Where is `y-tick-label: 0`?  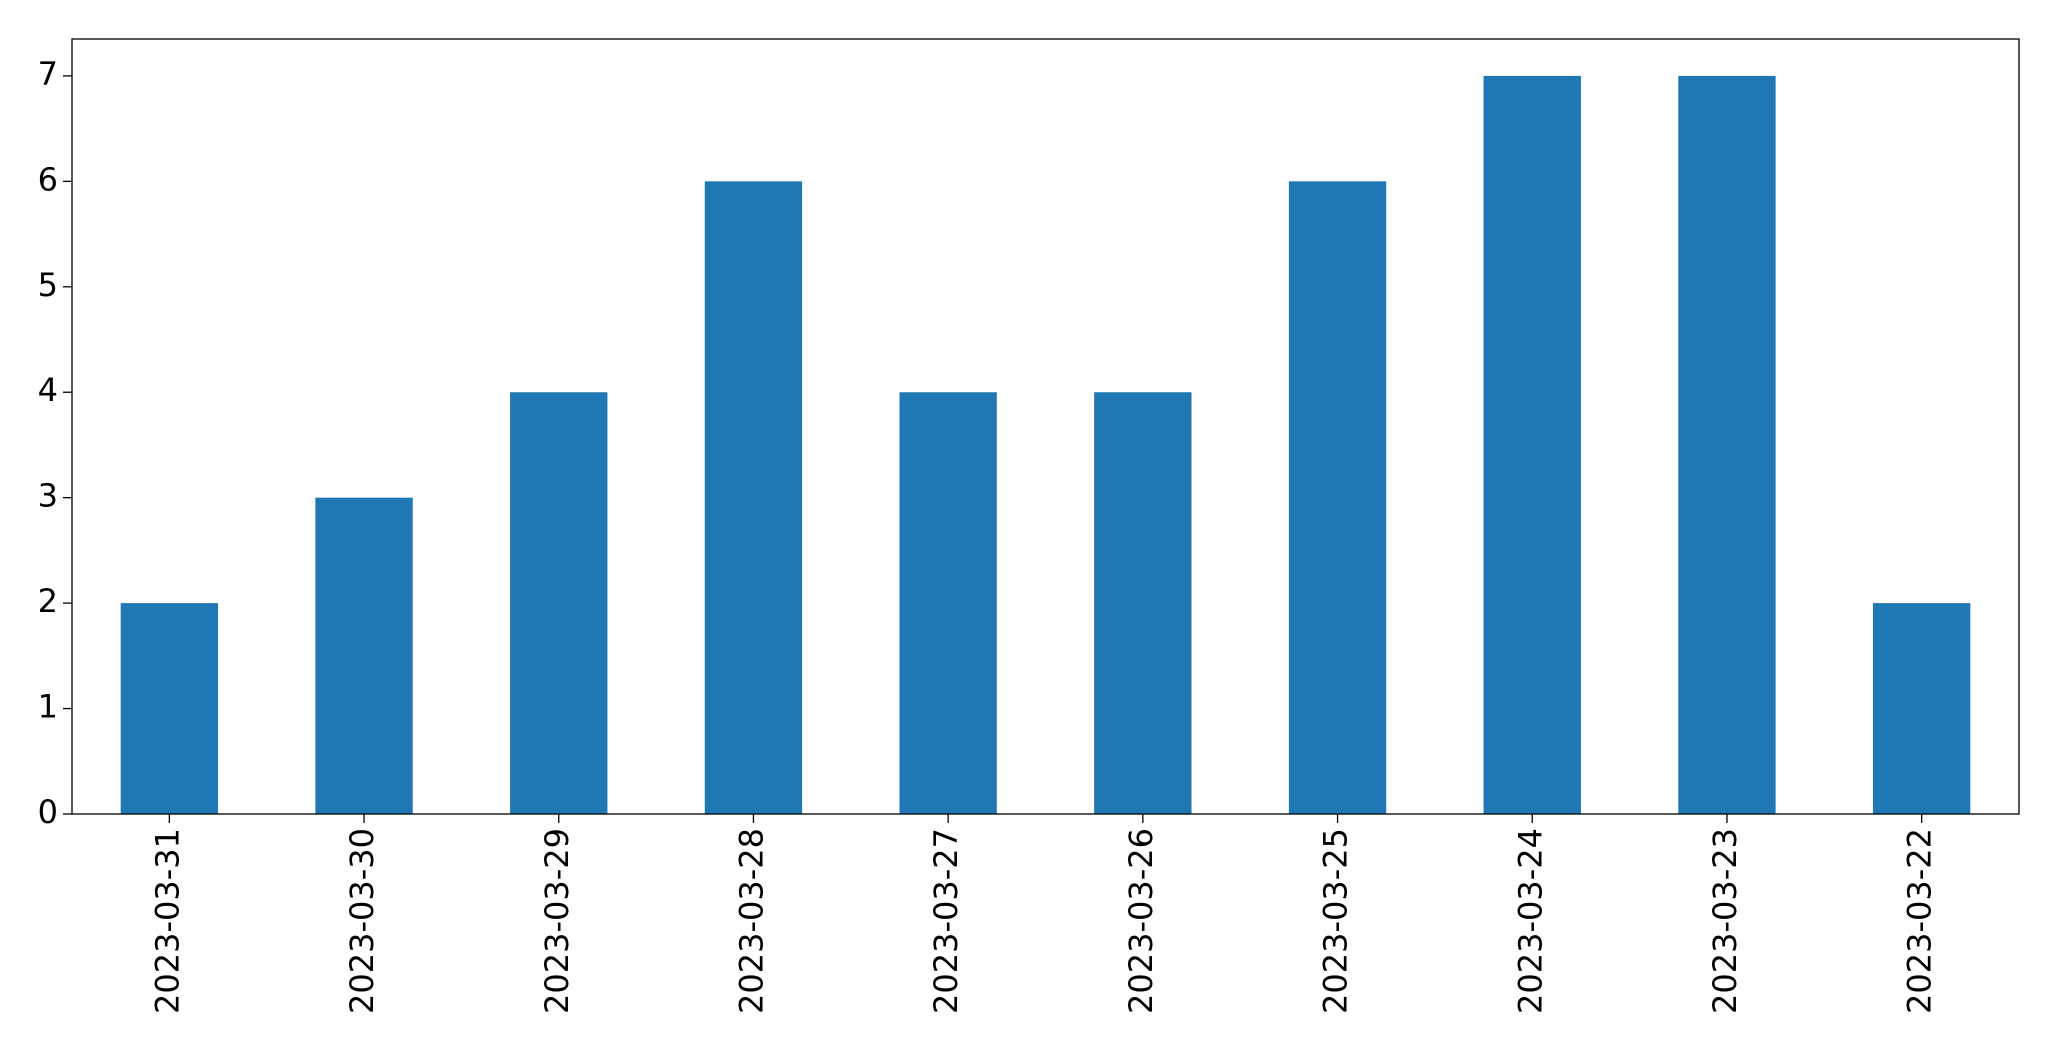
y-tick-label: 0 is located at coordinates (48, 812).